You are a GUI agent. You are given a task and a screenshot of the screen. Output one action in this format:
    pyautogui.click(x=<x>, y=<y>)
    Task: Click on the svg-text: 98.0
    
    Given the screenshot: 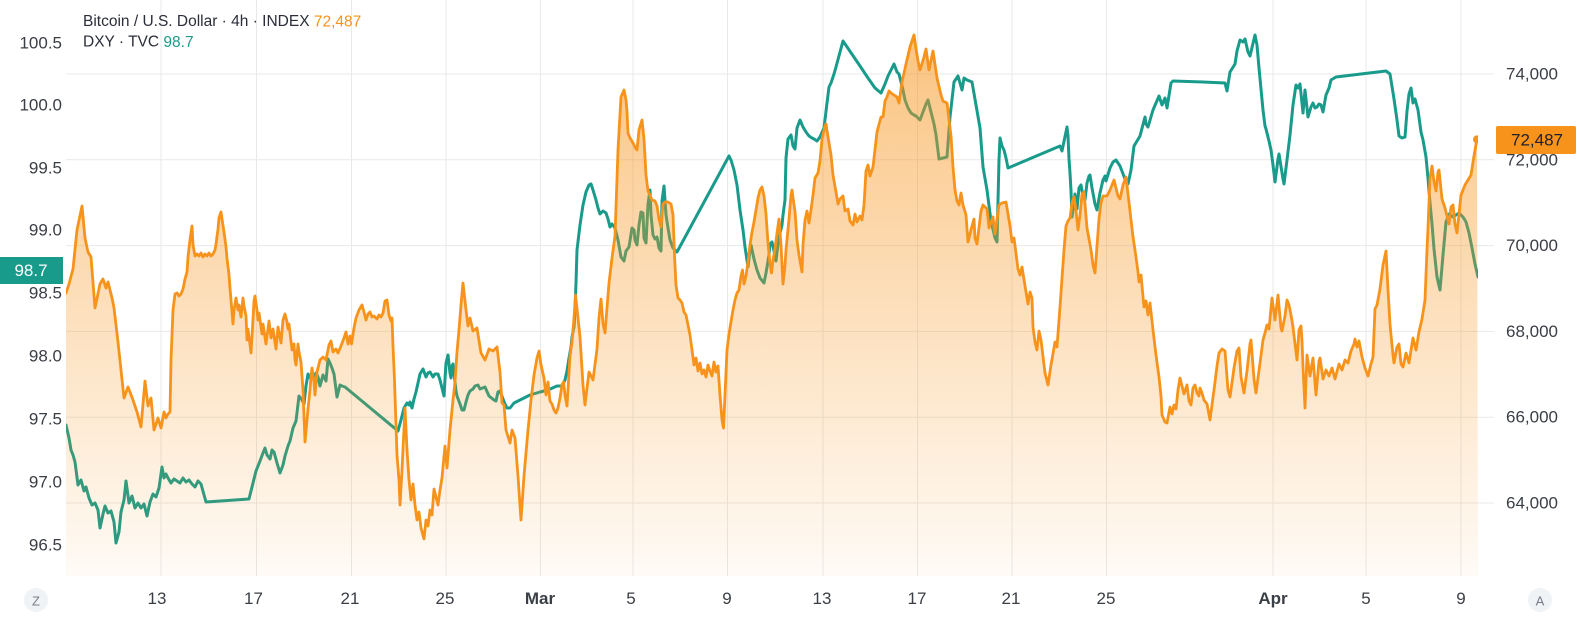 What is the action you would take?
    pyautogui.click(x=45, y=356)
    